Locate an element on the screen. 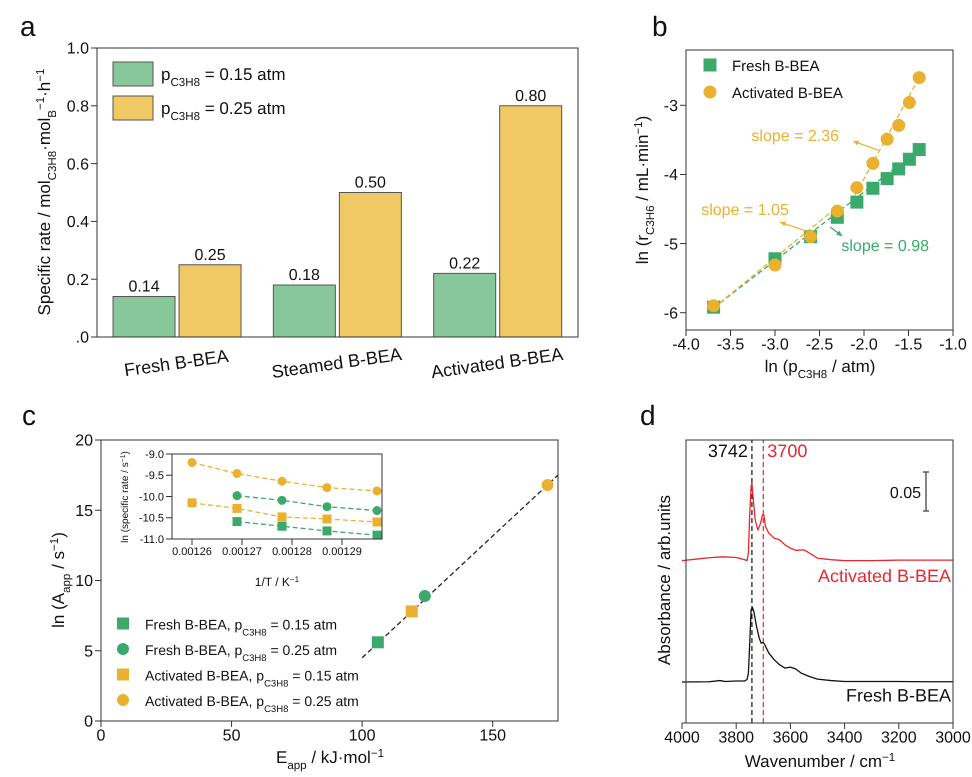 This screenshot has width=972, height=777. x-tick-label: -1.5 is located at coordinates (908, 345).